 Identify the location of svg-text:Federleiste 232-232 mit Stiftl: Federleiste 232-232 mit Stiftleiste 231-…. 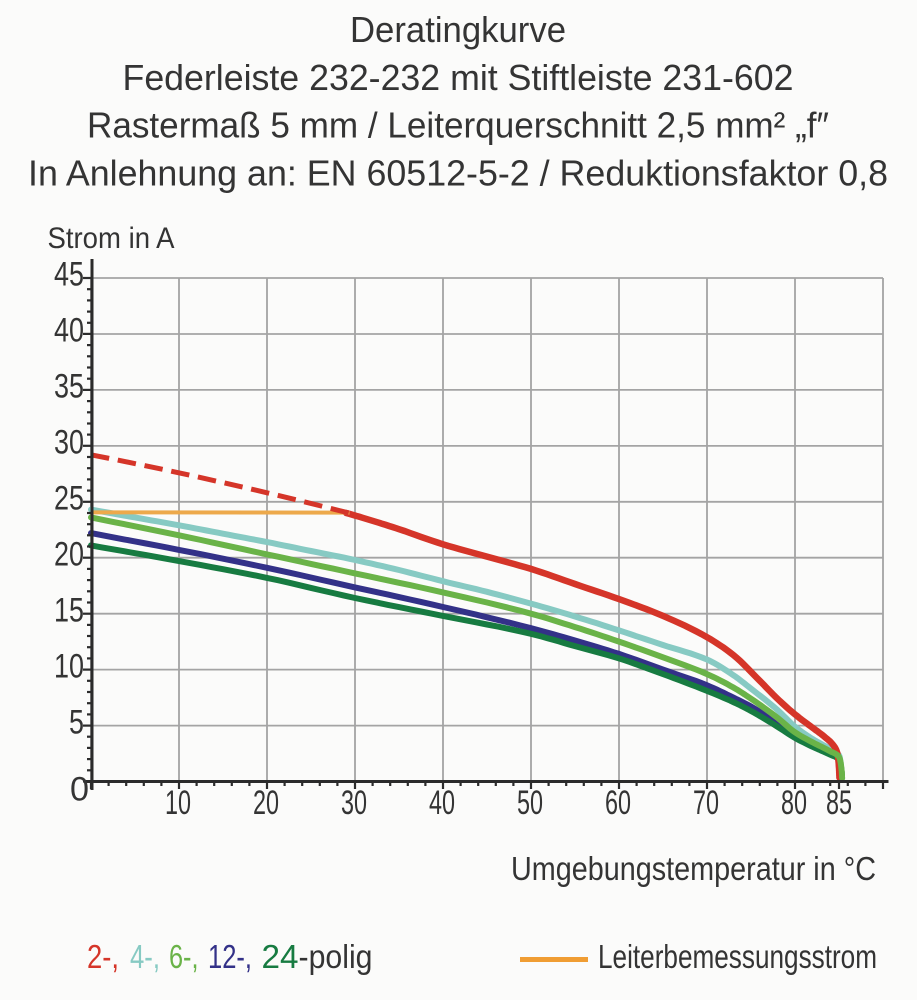
(458, 77).